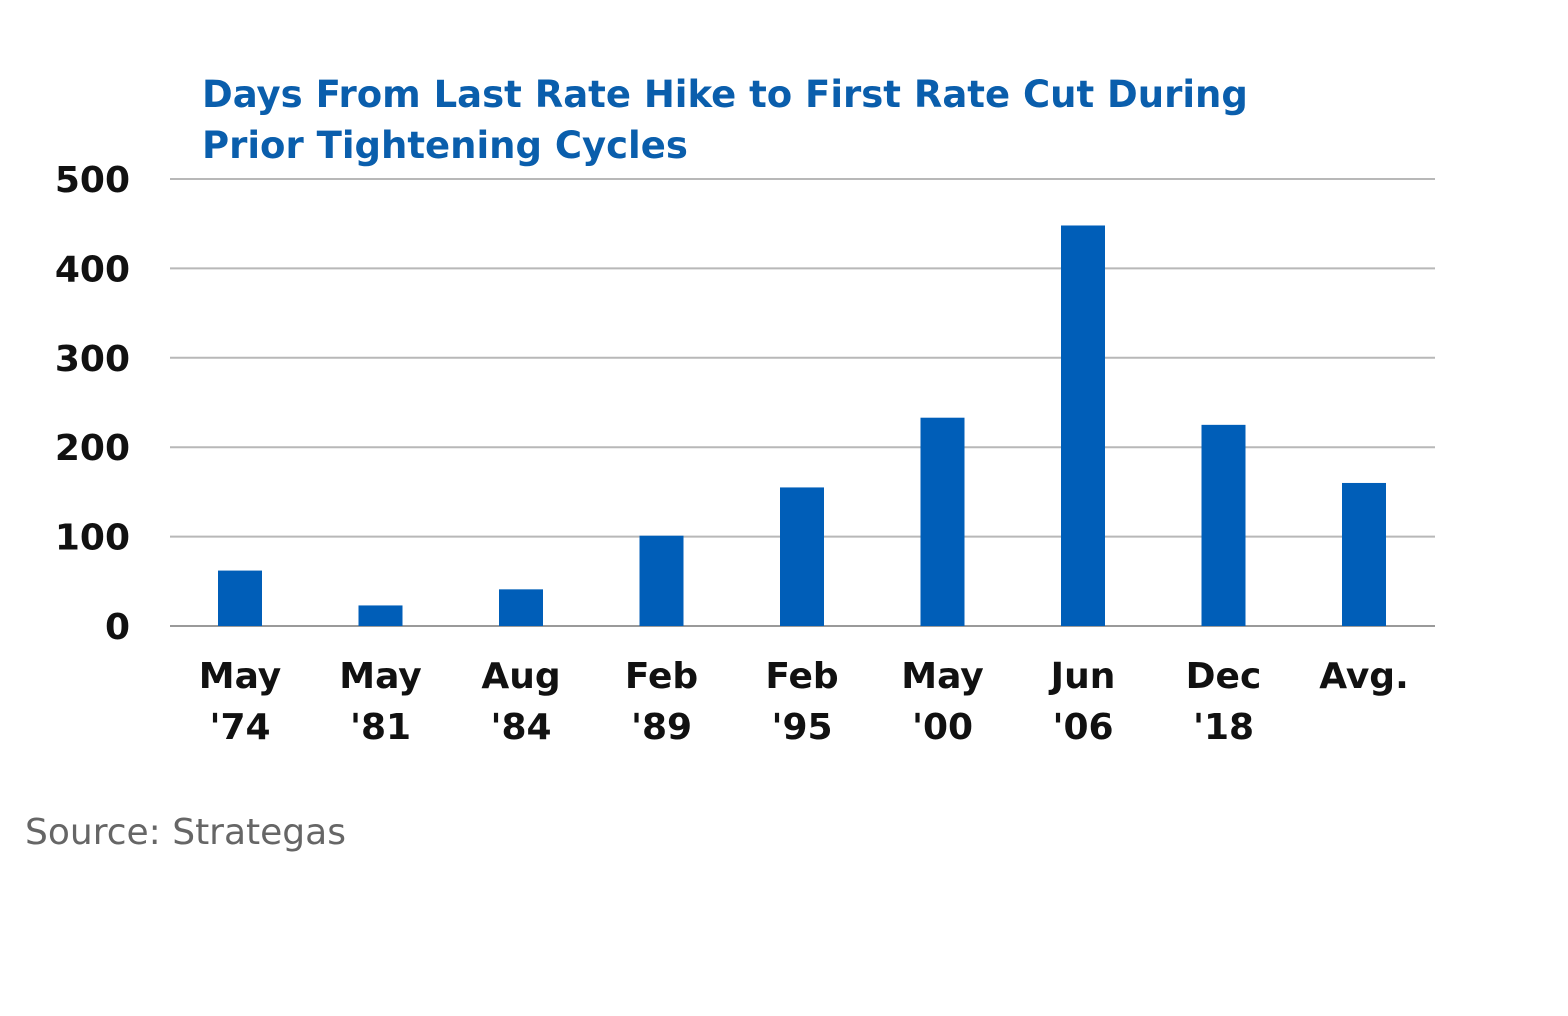  I want to click on x-tick-label: '81, so click(380, 727).